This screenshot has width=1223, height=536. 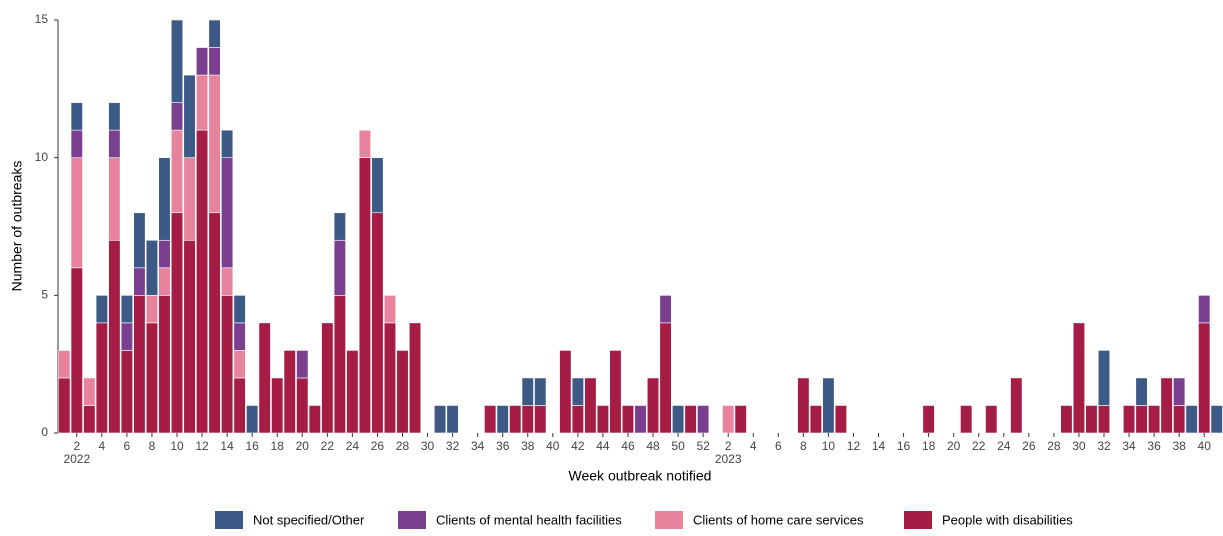 What do you see at coordinates (42, 157) in the screenshot?
I see `y-tick-label: 10` at bounding box center [42, 157].